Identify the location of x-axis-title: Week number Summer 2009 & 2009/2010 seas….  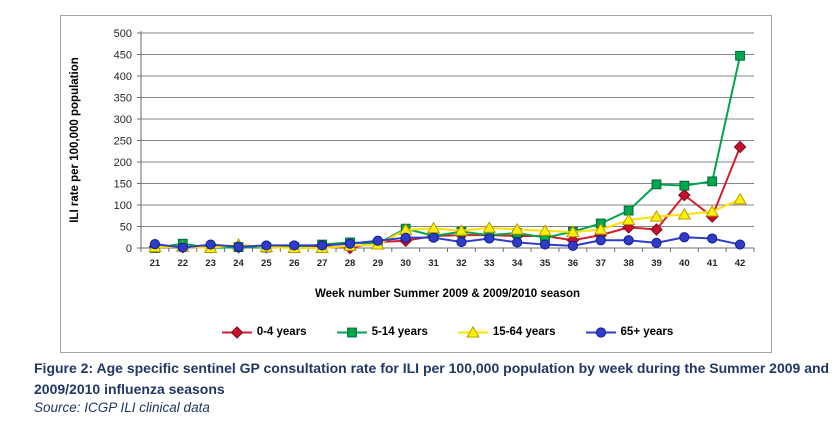
(447, 294).